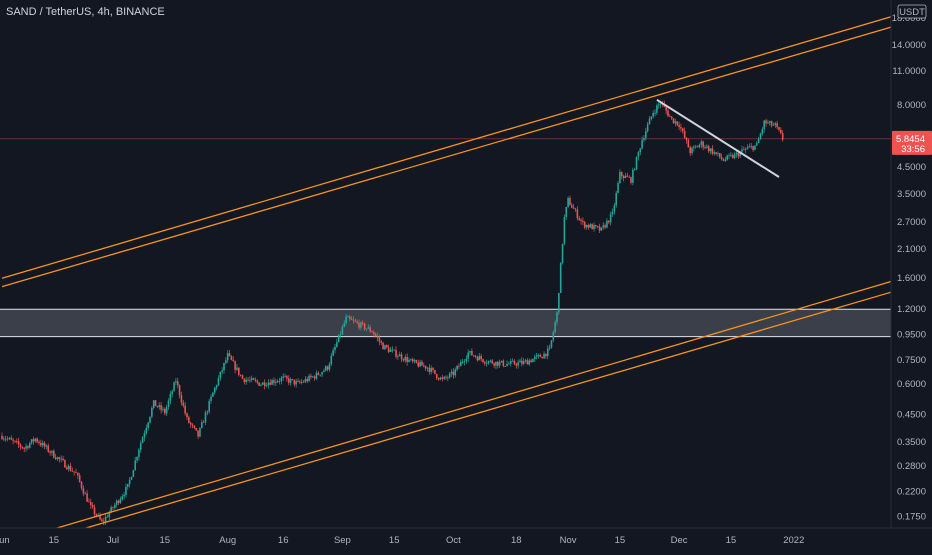 The height and width of the screenshot is (555, 932). I want to click on currency-box, so click(912, 11).